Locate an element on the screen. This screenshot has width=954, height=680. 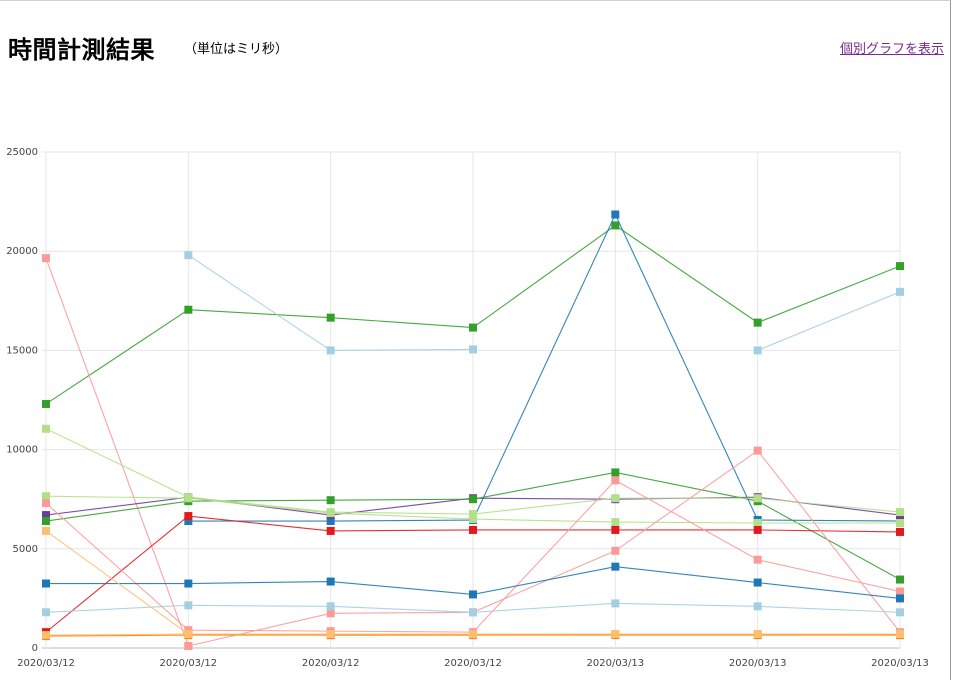
y-tick-label: 0 is located at coordinates (35, 648).